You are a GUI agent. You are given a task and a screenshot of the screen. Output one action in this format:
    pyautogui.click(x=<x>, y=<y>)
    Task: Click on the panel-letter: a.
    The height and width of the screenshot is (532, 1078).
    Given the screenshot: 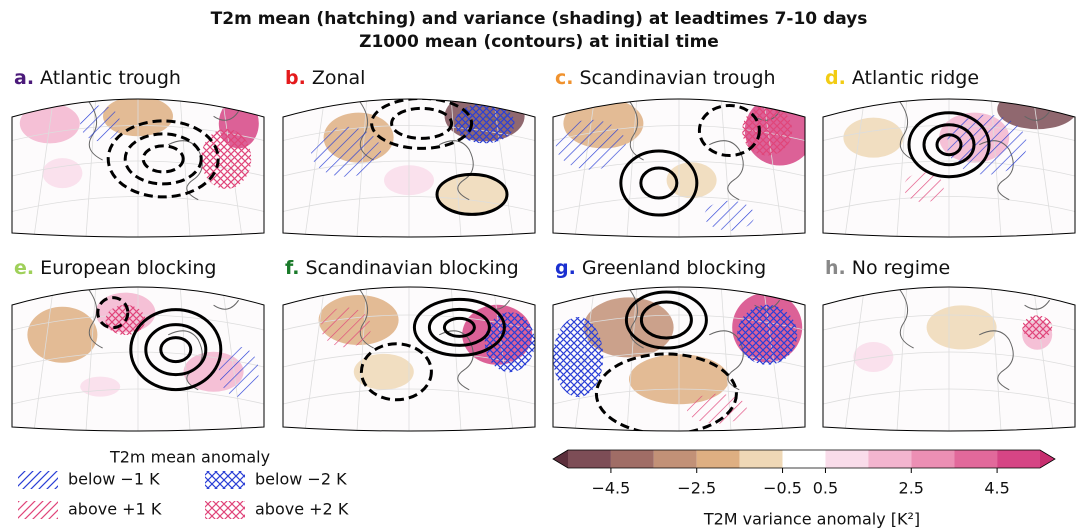 What is the action you would take?
    pyautogui.click(x=24, y=78)
    